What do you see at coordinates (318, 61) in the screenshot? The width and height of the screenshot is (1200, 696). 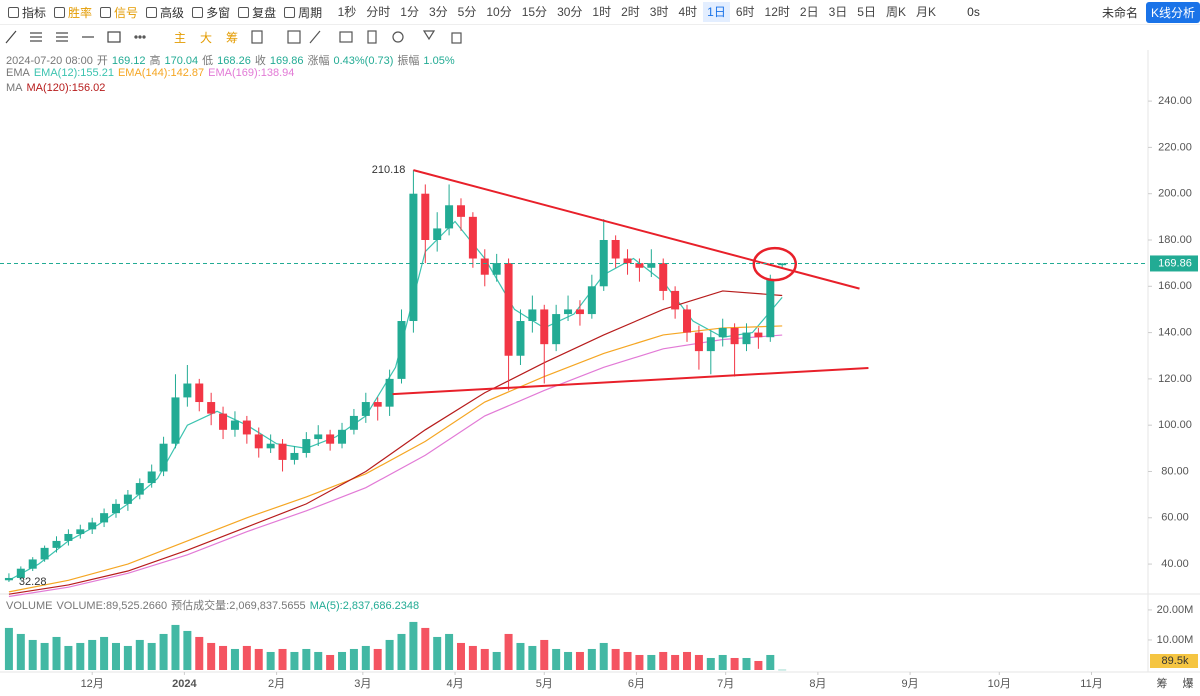 I see `field-label: 涨幅` at bounding box center [318, 61].